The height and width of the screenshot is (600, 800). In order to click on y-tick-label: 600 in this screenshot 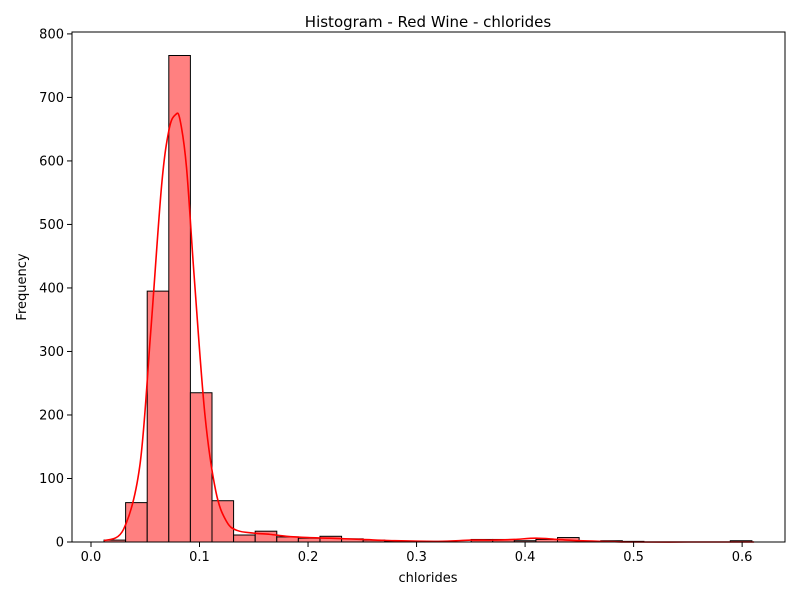, I will do `click(51, 161)`.